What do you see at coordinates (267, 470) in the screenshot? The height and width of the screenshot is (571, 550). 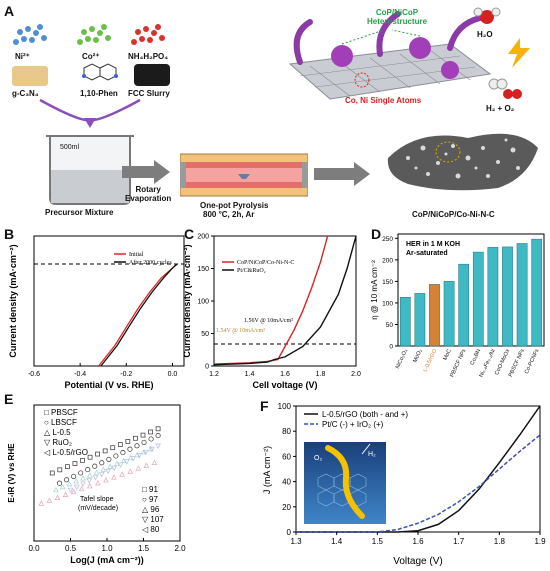 I see `f-ylabel: J (mA cm⁻²)` at bounding box center [267, 470].